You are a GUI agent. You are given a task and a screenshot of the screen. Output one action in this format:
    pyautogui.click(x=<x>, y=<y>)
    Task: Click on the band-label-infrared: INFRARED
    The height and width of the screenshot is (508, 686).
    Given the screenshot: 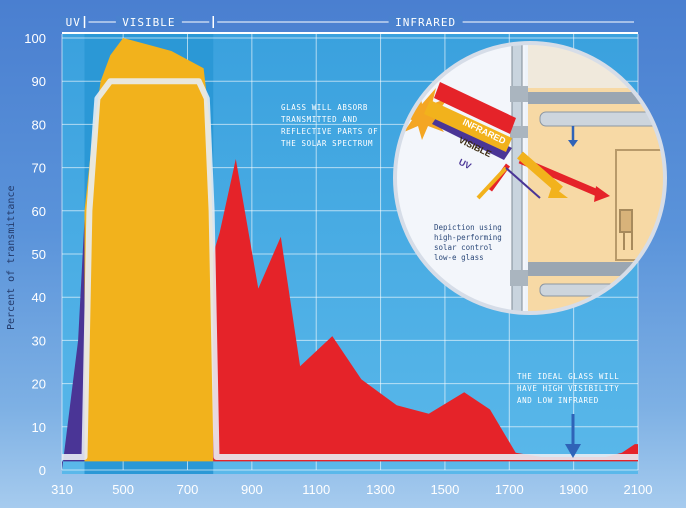 What is the action you would take?
    pyautogui.click(x=425, y=22)
    